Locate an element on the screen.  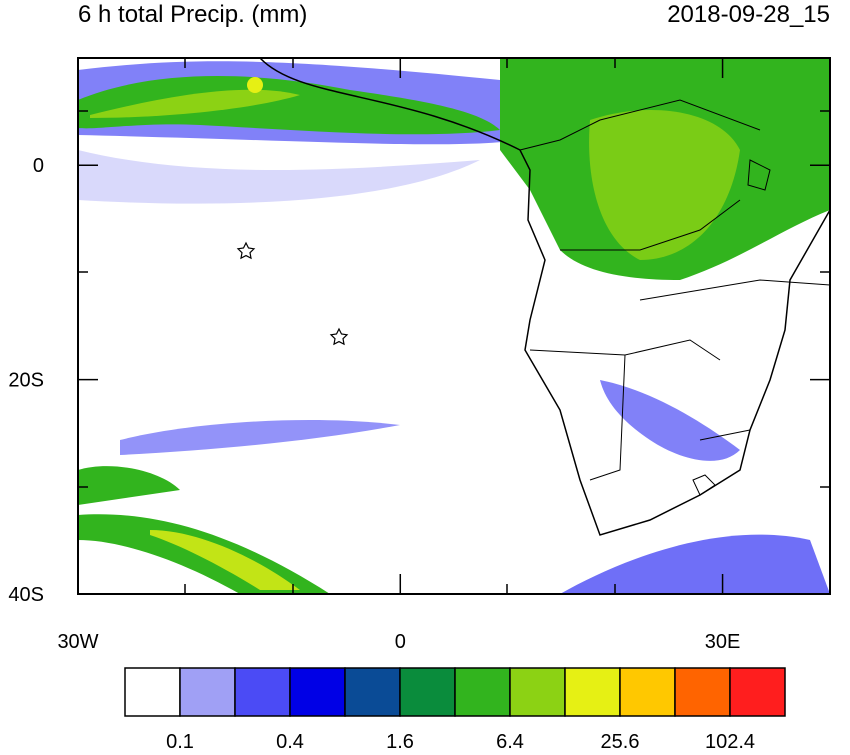
colorbar-label: 1.6 is located at coordinates (400, 740).